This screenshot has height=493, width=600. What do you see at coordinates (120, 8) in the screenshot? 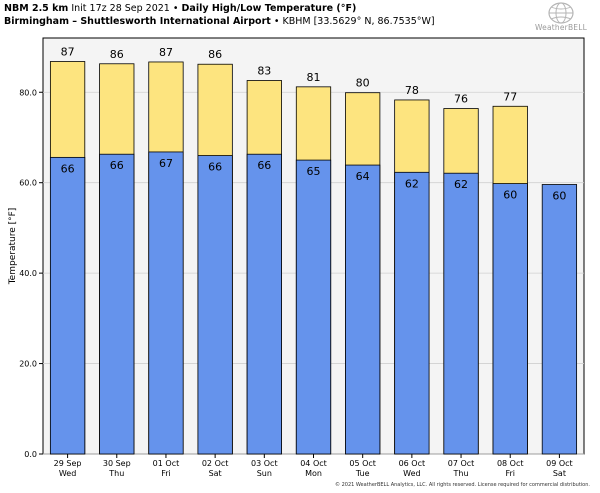
I see `init-time: Init 17z 28 Sep 2021` at bounding box center [120, 8].